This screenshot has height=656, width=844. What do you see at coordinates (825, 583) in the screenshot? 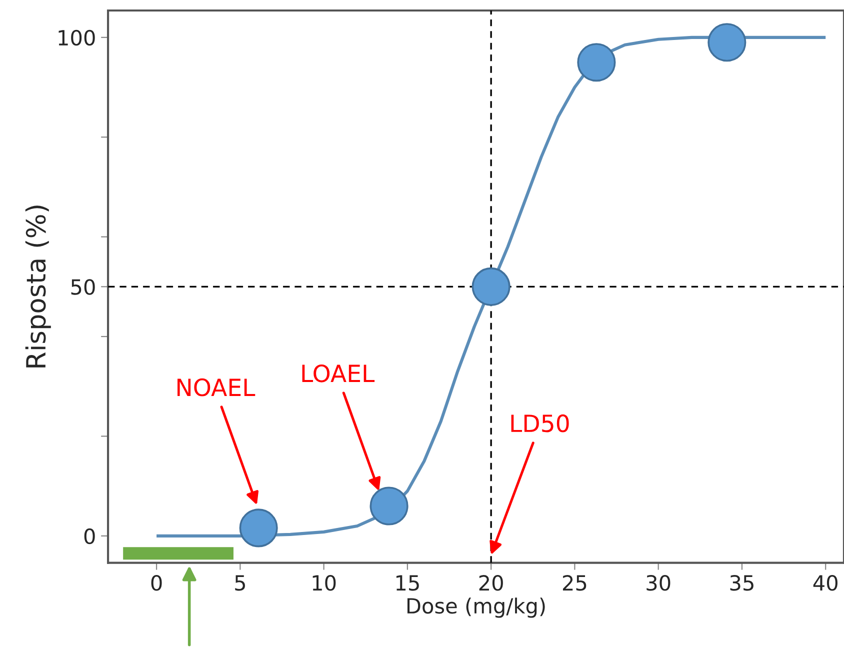
I see `x-tick-label: 40` at bounding box center [825, 583].